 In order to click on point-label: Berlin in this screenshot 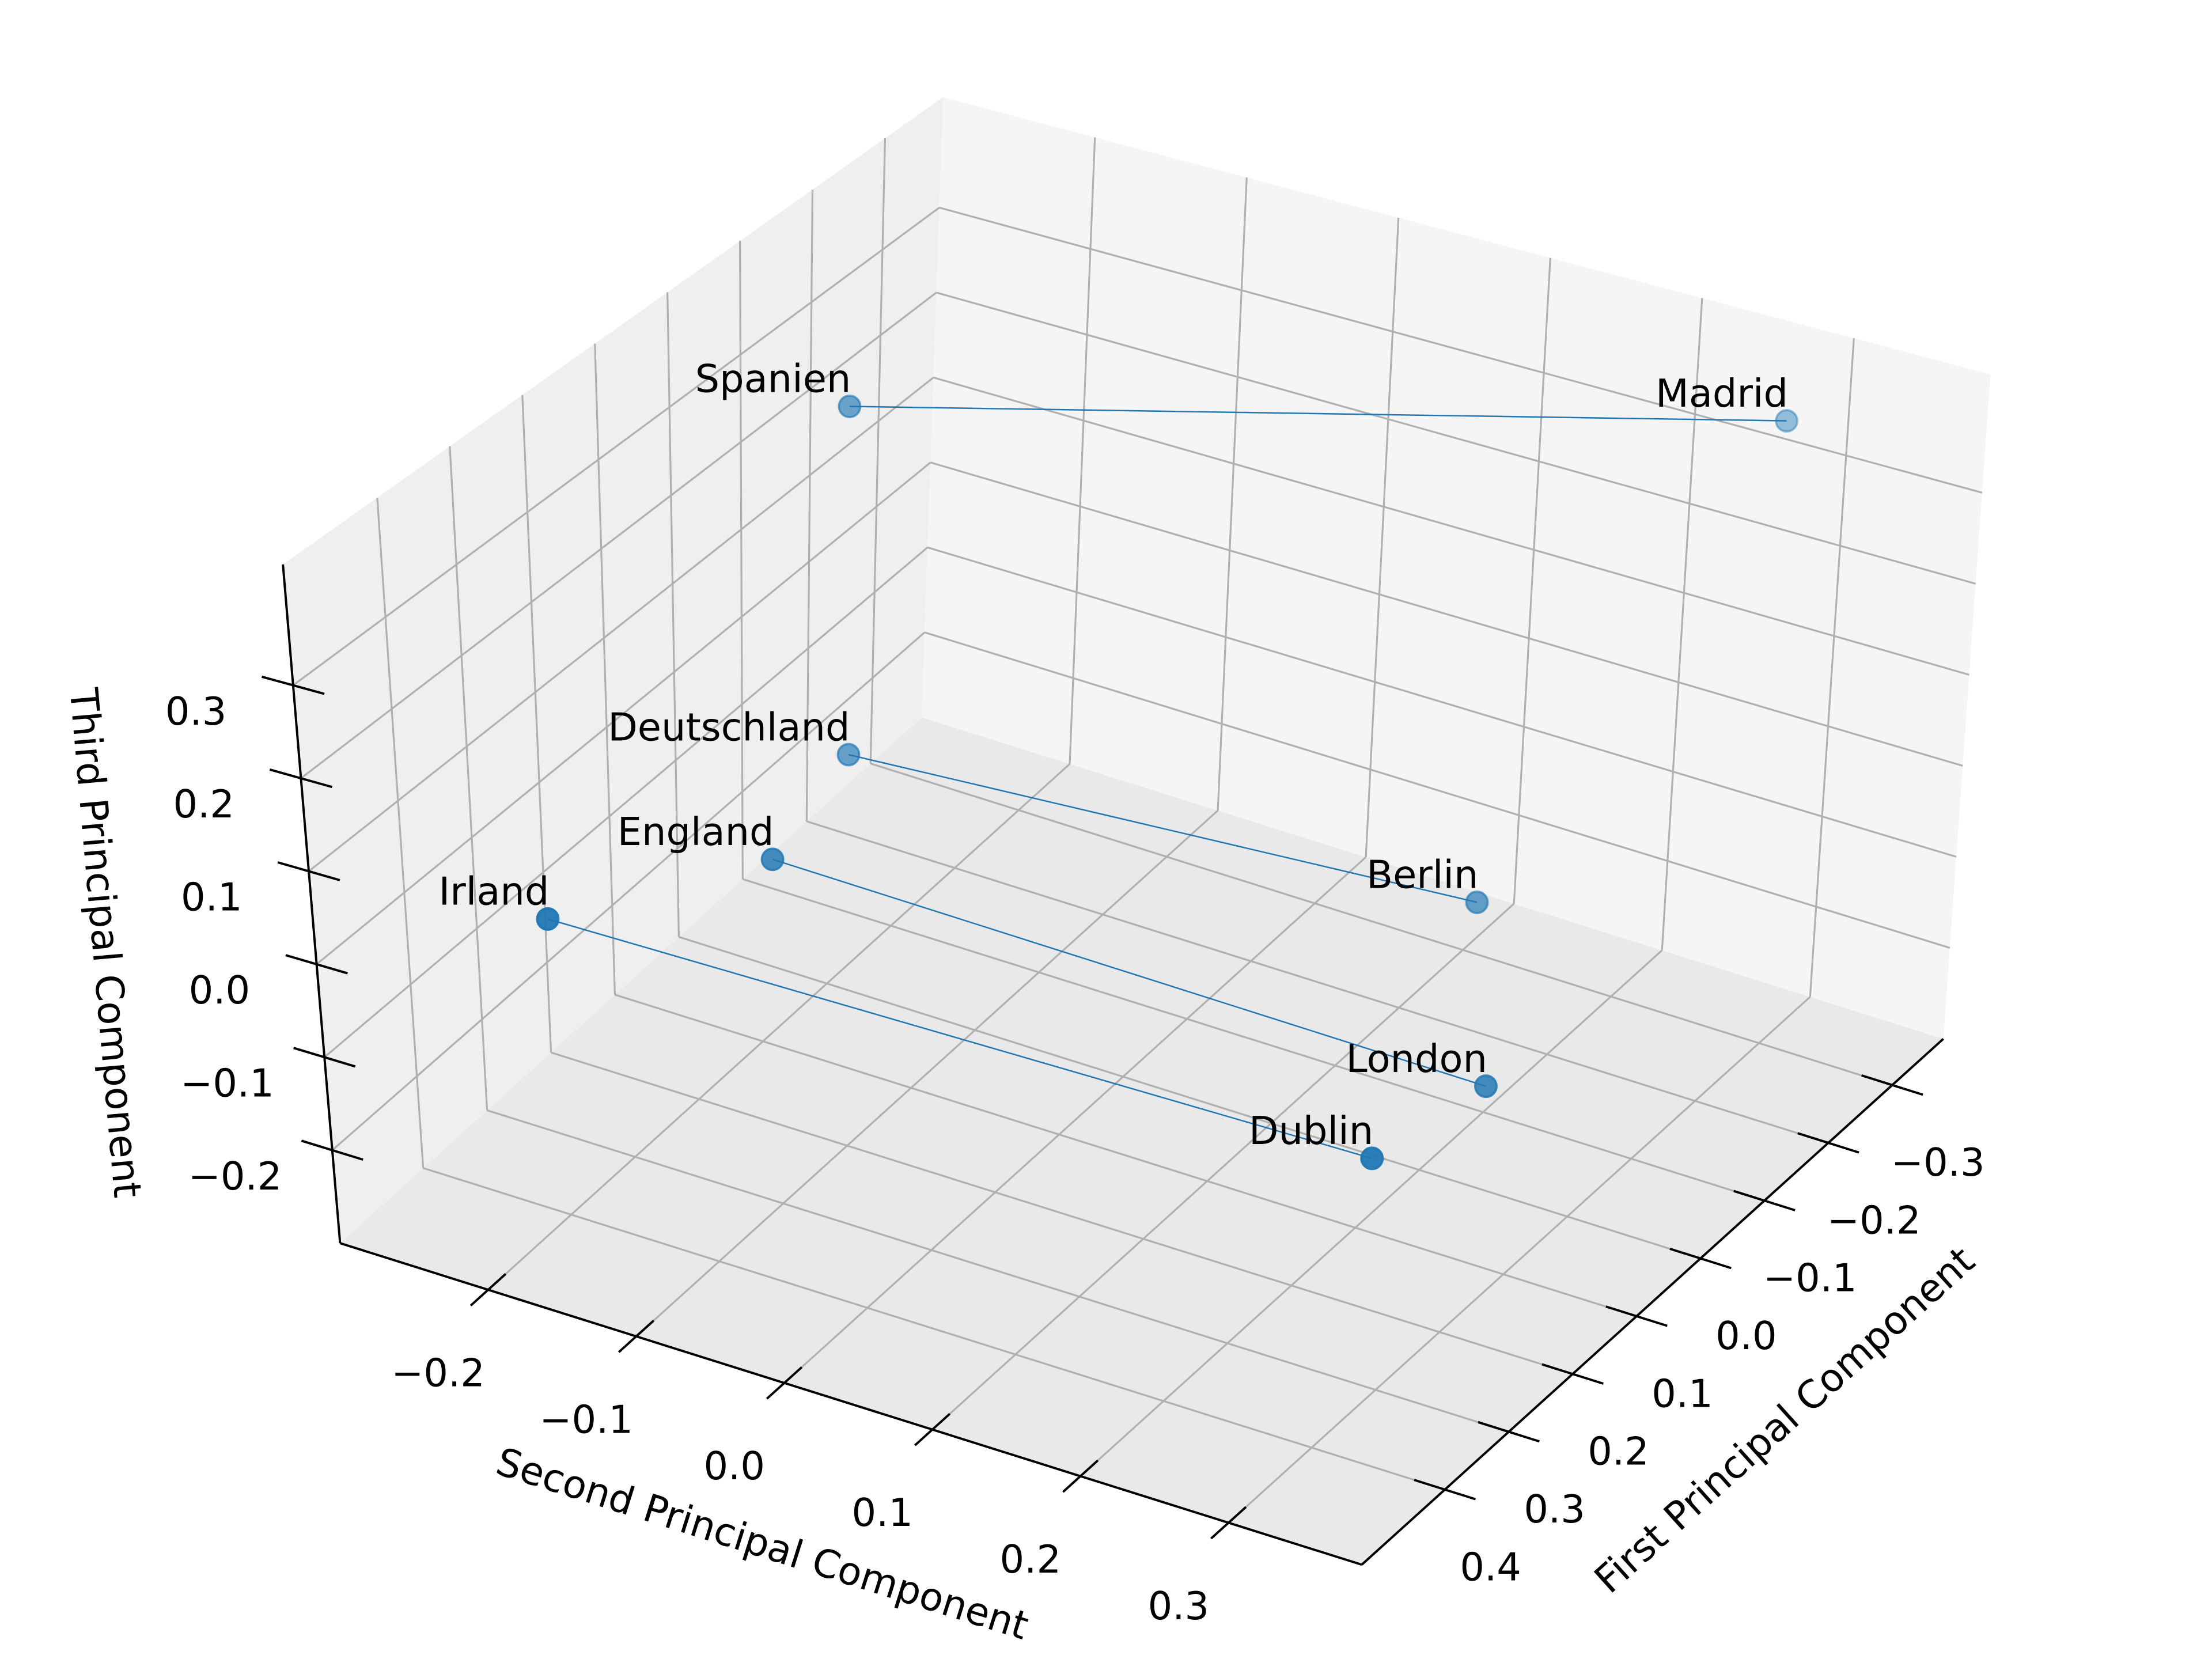, I will do `click(1422, 875)`.